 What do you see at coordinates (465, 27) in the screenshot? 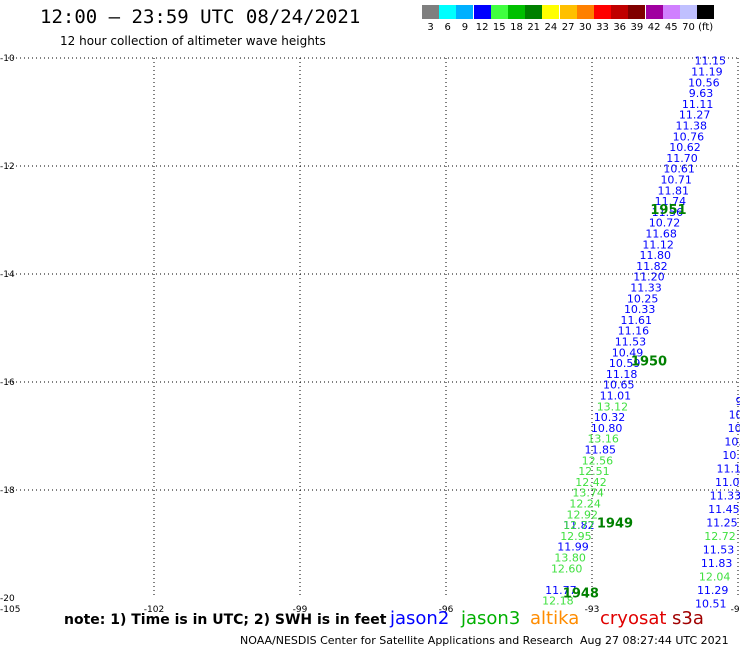
I see `scale-label: 9` at bounding box center [465, 27].